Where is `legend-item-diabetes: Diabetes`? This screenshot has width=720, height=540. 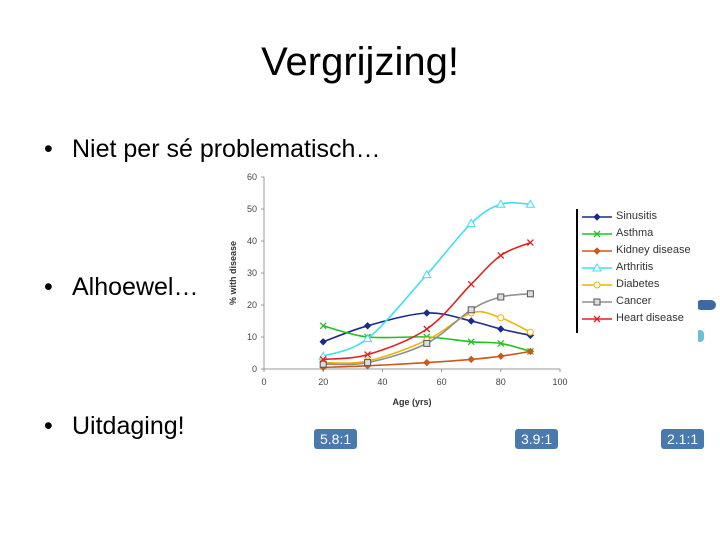 legend-item-diabetes: Diabetes is located at coordinates (634, 285).